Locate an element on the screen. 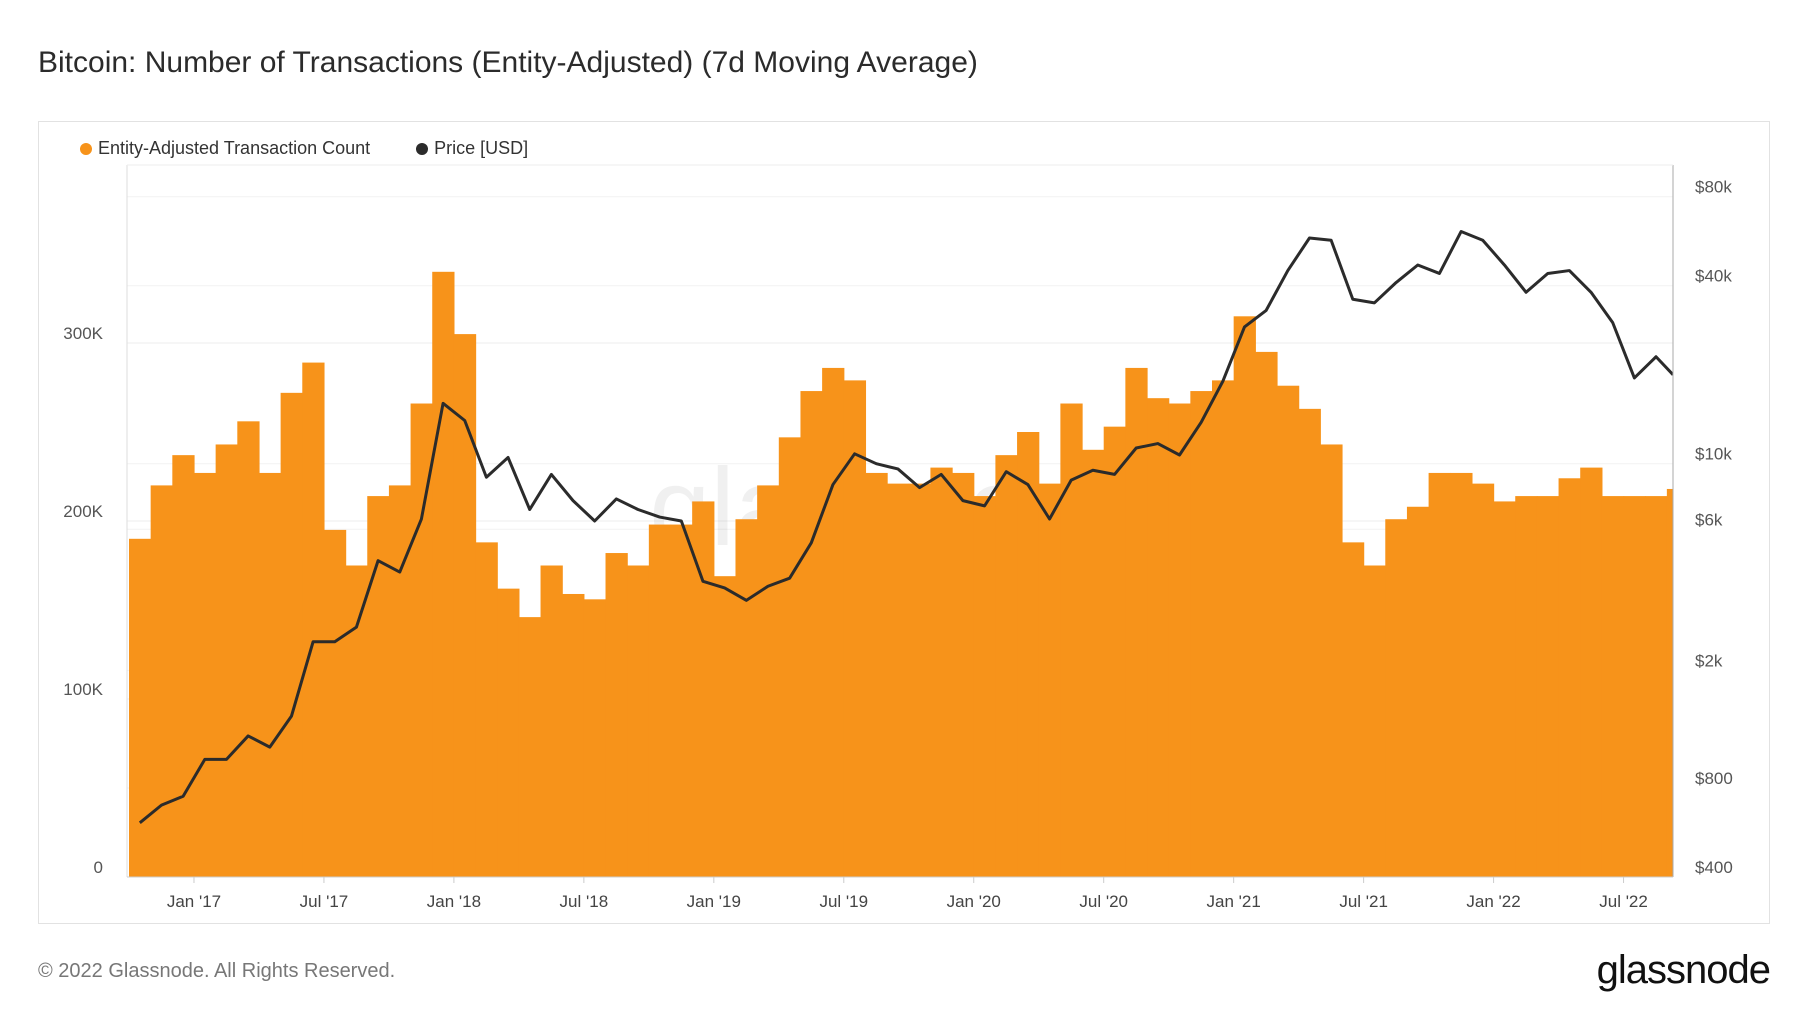 The width and height of the screenshot is (1800, 1013). x-tick-label: Jul '17 is located at coordinates (324, 901).